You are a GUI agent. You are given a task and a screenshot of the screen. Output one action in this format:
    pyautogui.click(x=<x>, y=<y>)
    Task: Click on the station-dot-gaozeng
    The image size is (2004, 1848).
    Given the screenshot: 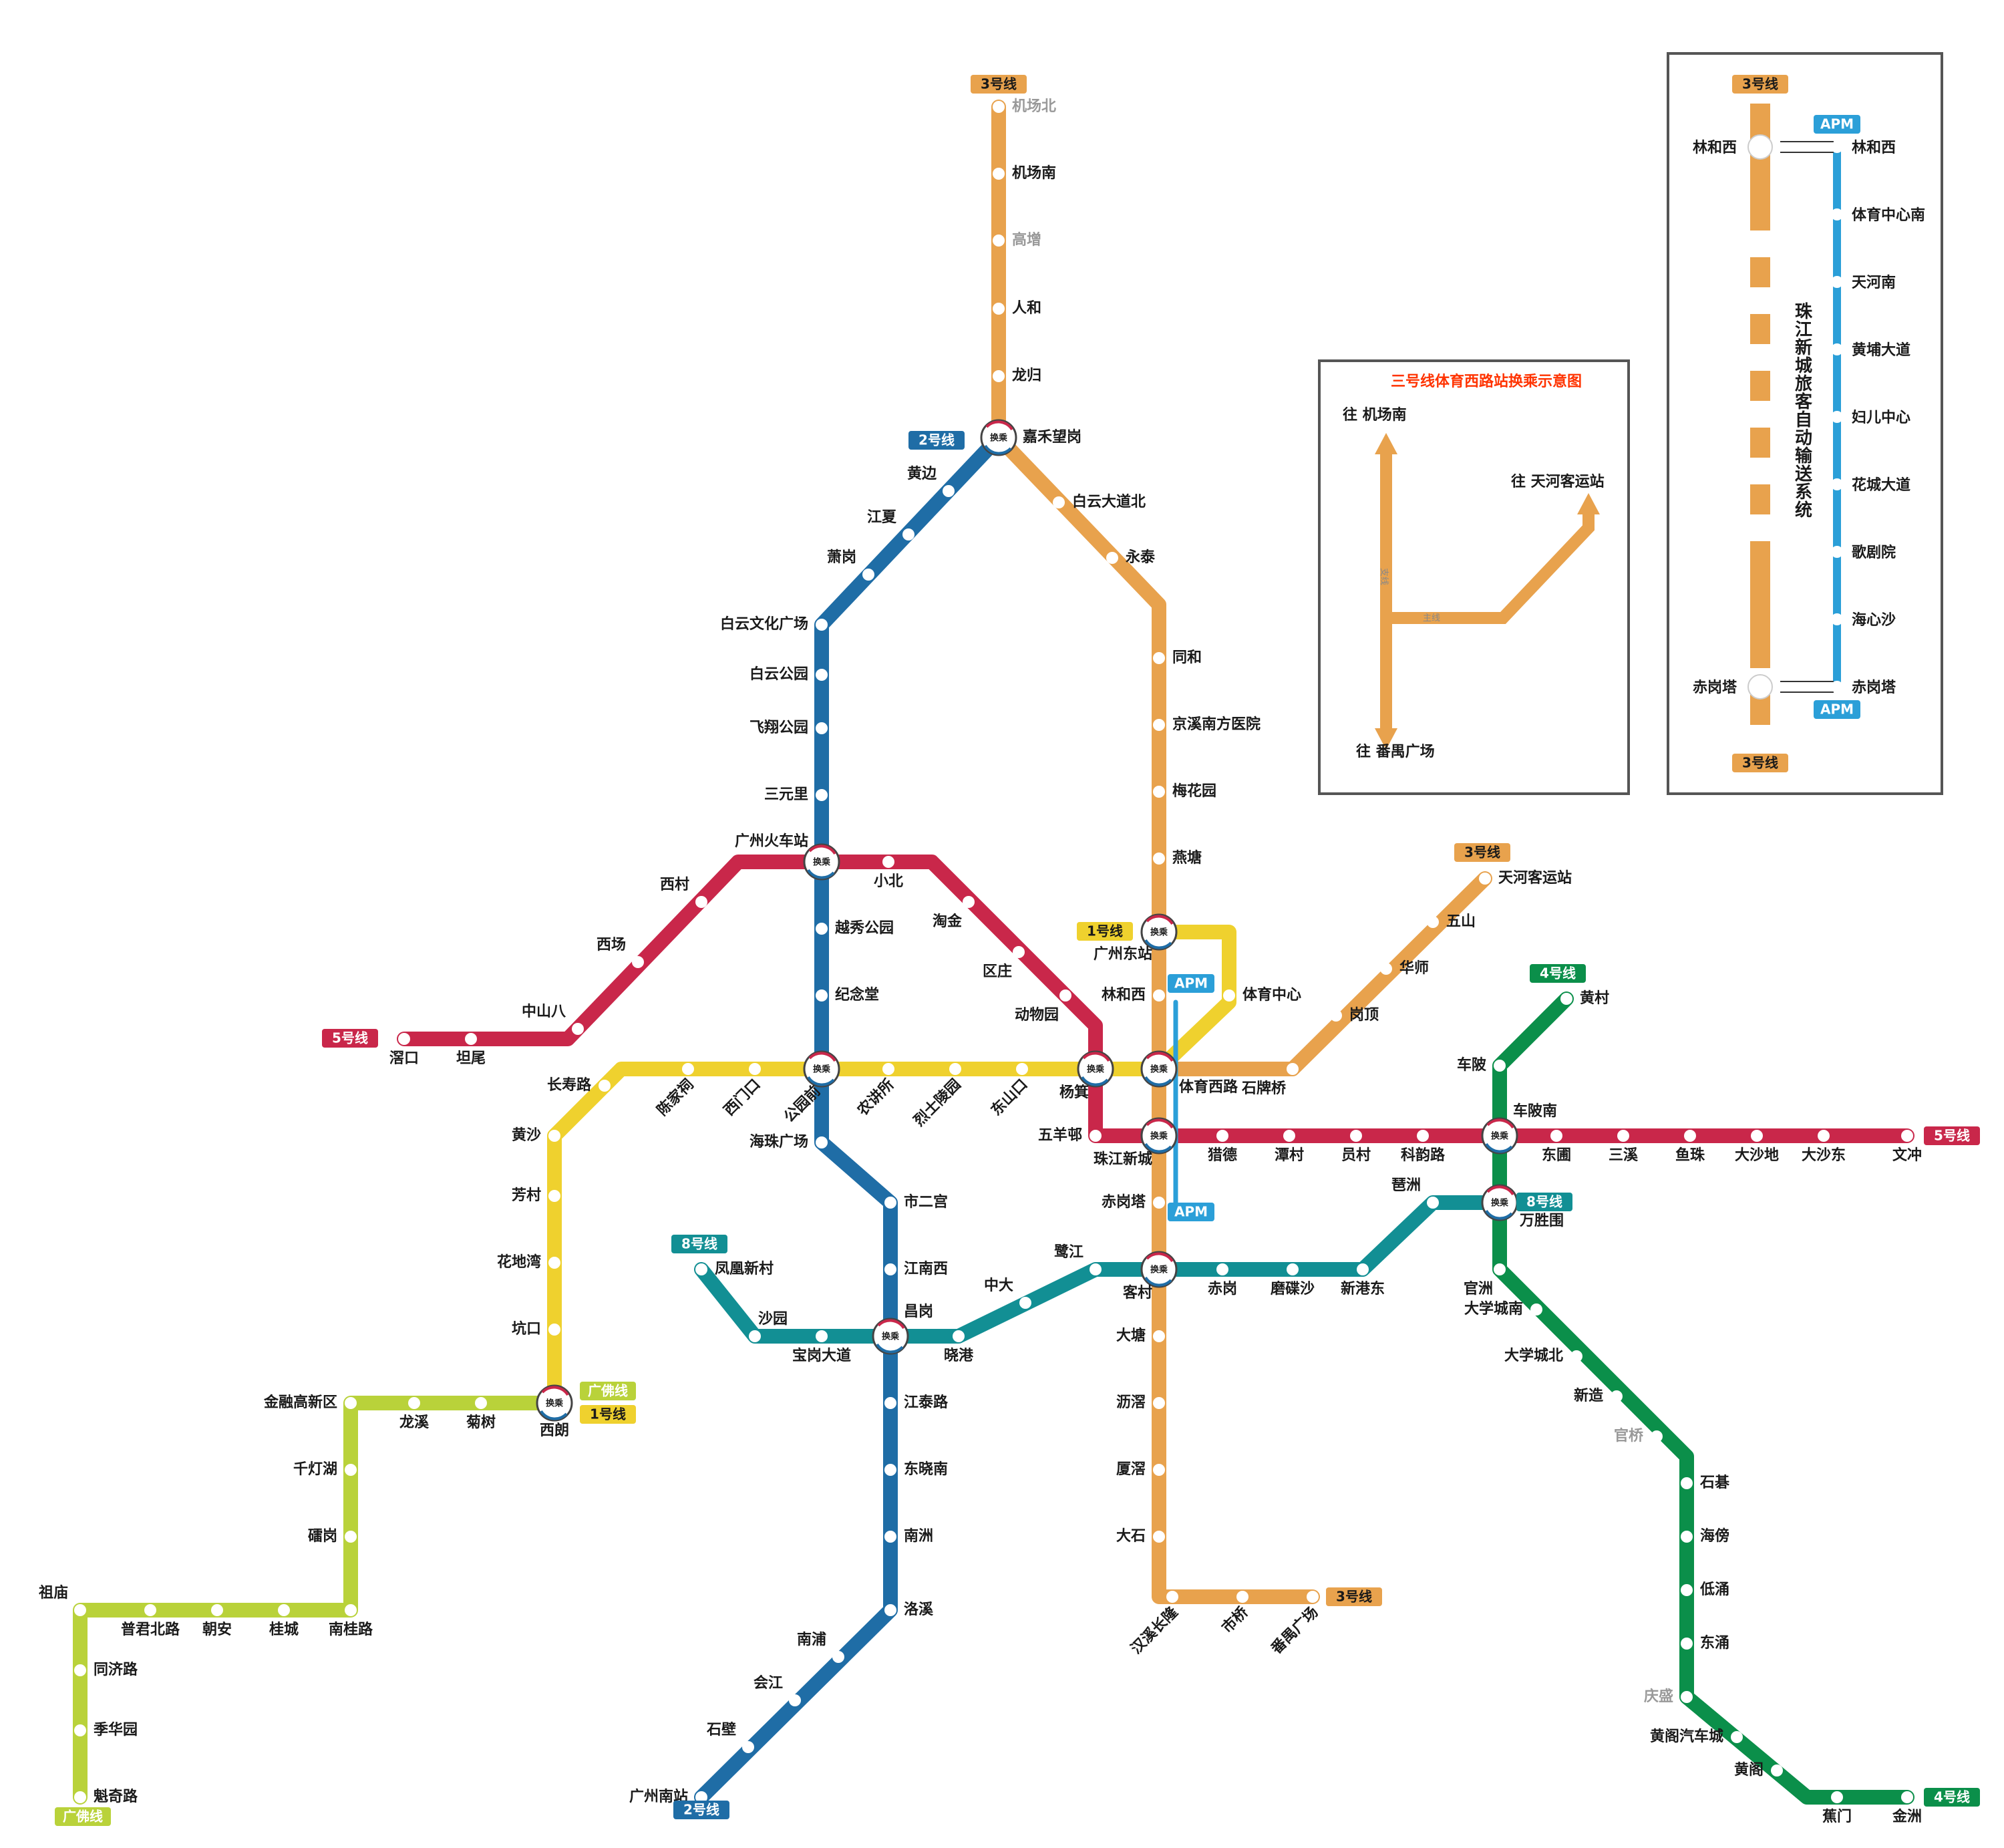 What is the action you would take?
    pyautogui.click(x=999, y=241)
    